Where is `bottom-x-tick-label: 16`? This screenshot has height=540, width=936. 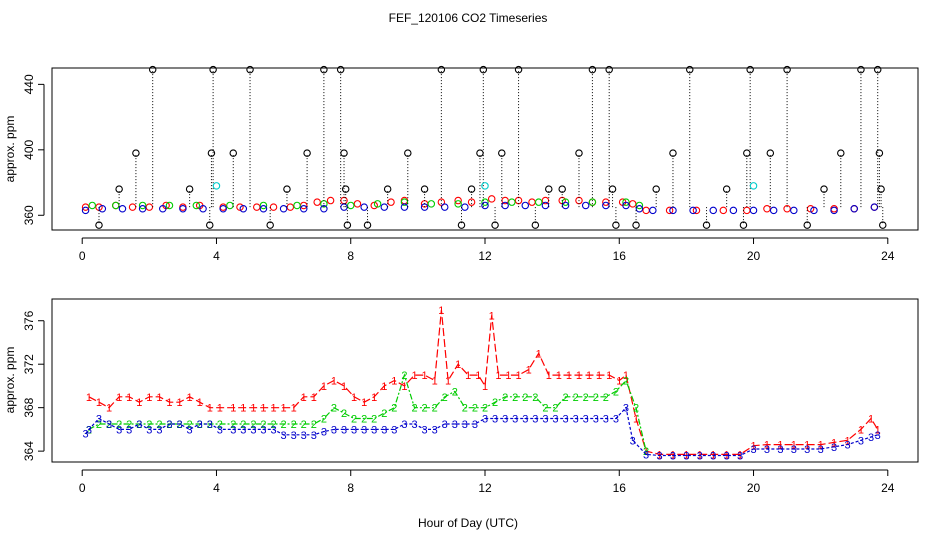 bottom-x-tick-label: 16 is located at coordinates (620, 488).